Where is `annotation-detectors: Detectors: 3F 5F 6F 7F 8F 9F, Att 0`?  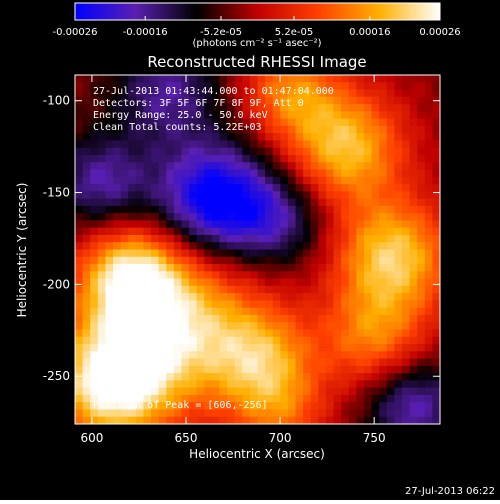 annotation-detectors: Detectors: 3F 5F 6F 7F 8F 9F, Att 0 is located at coordinates (198, 103).